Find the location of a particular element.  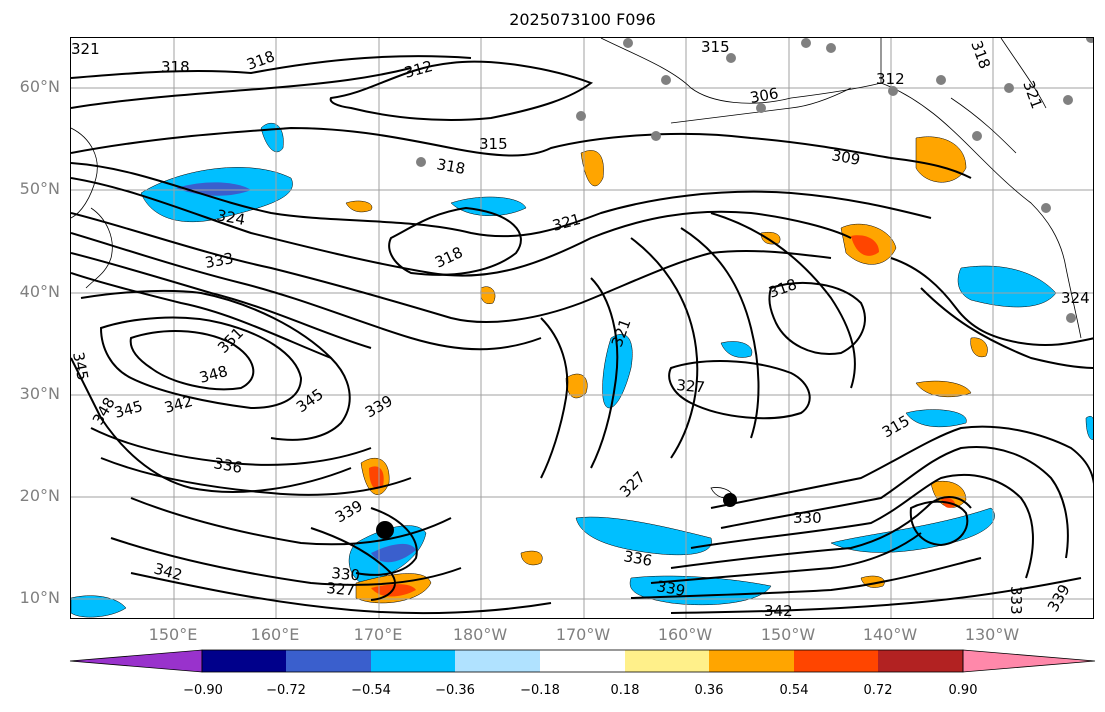

colorbar-extend-low is located at coordinates (136, 661).